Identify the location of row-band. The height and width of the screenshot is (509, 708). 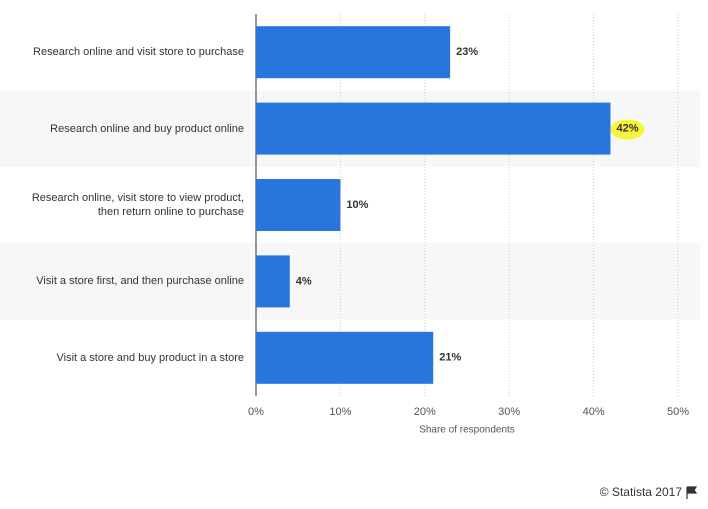
(350, 281).